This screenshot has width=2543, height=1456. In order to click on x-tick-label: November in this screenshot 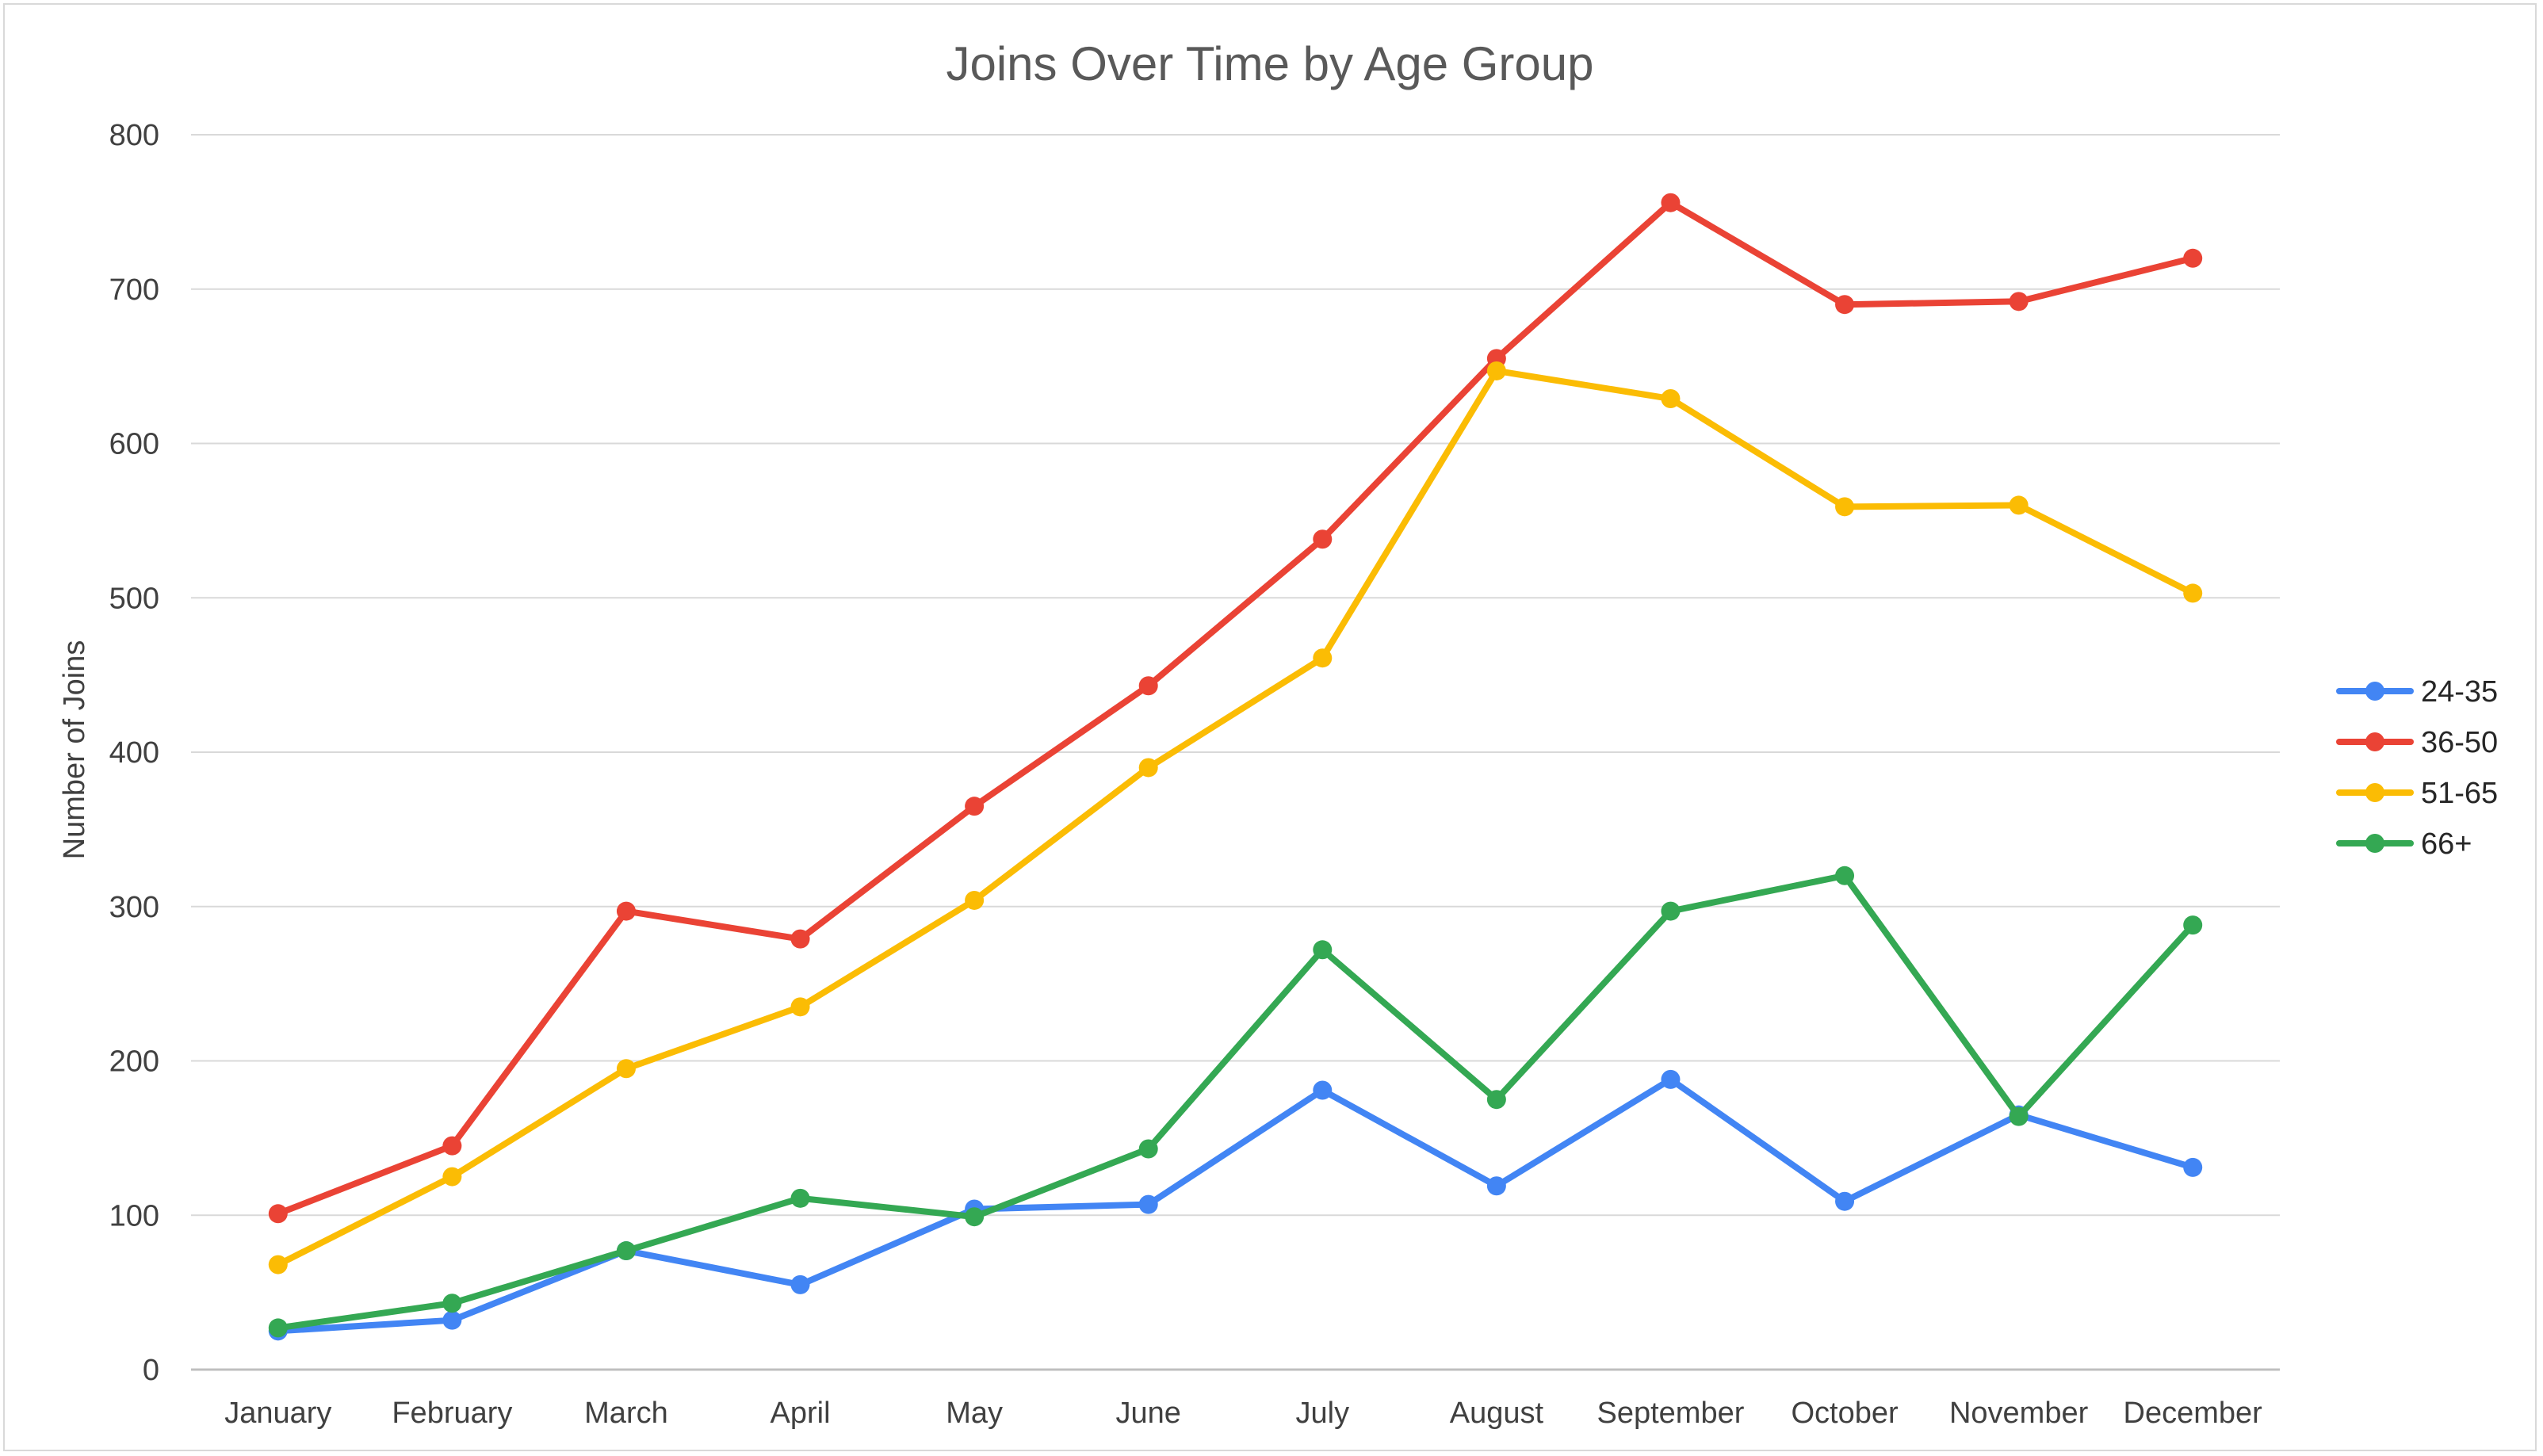, I will do `click(2019, 1413)`.